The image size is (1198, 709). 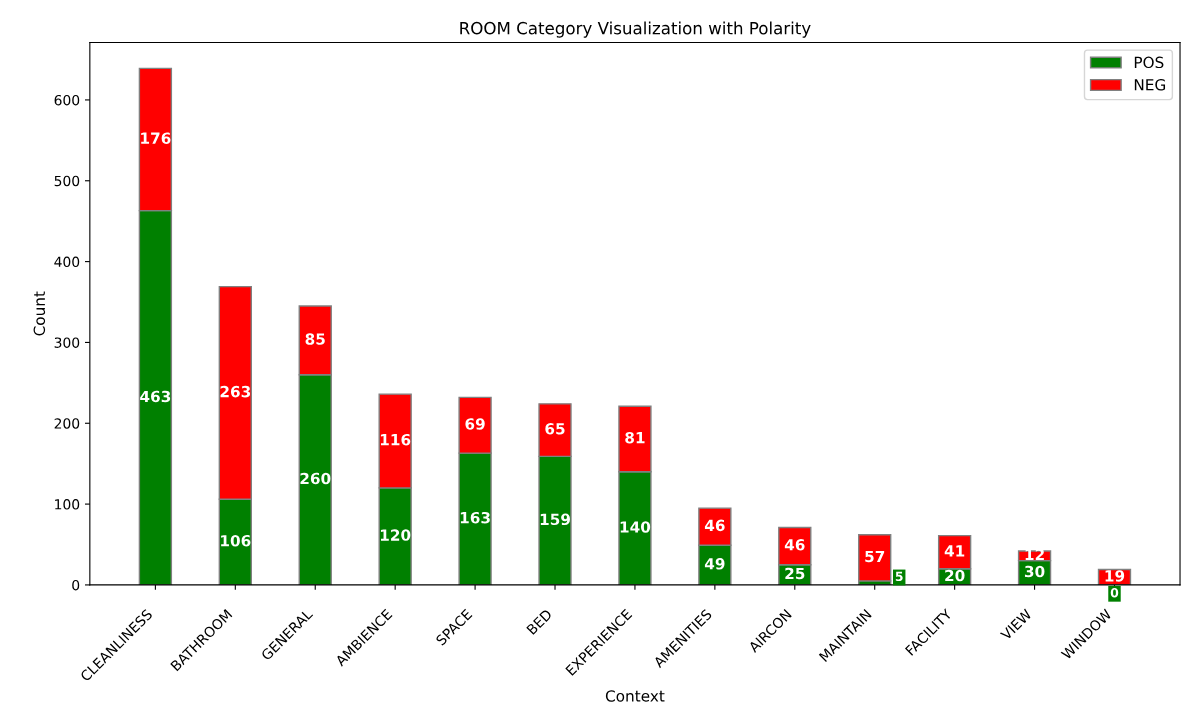 I want to click on data-label: 260, so click(x=315, y=478).